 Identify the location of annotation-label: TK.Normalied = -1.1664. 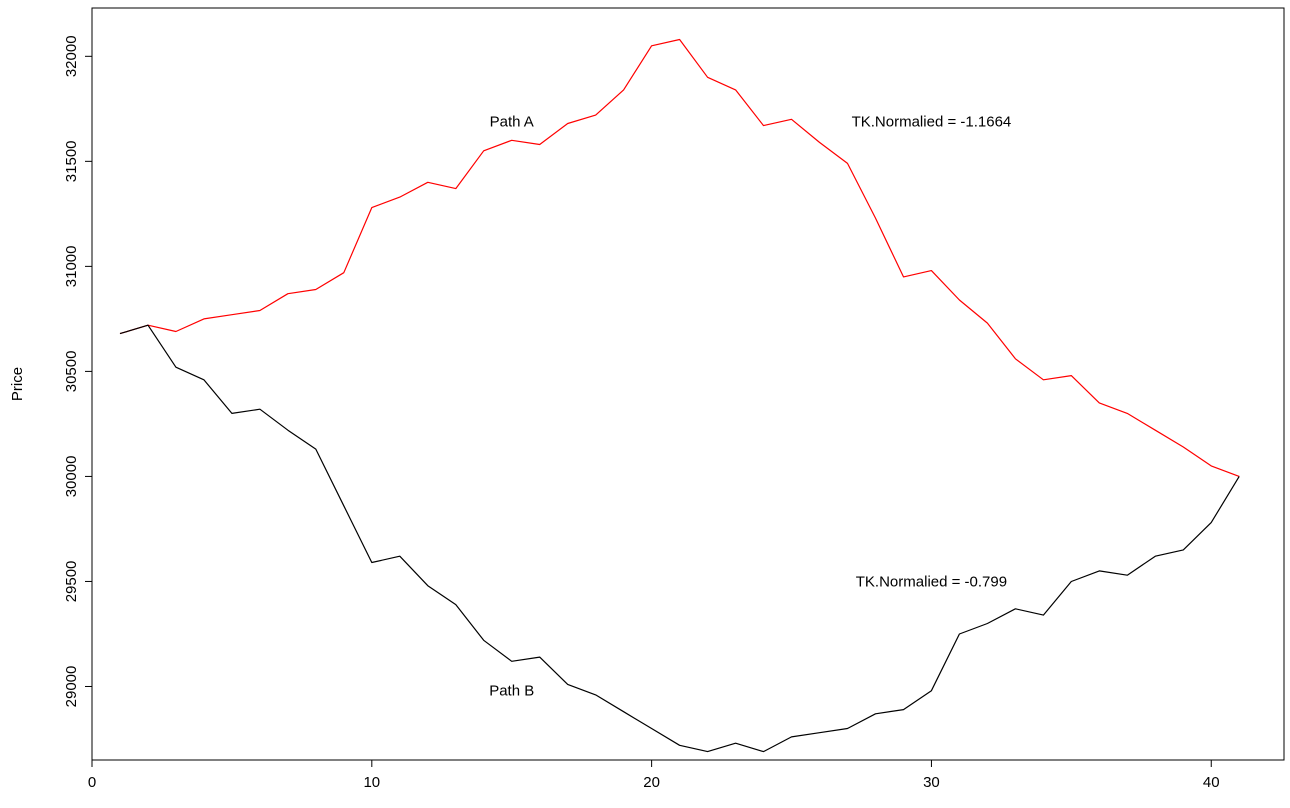
(932, 121).